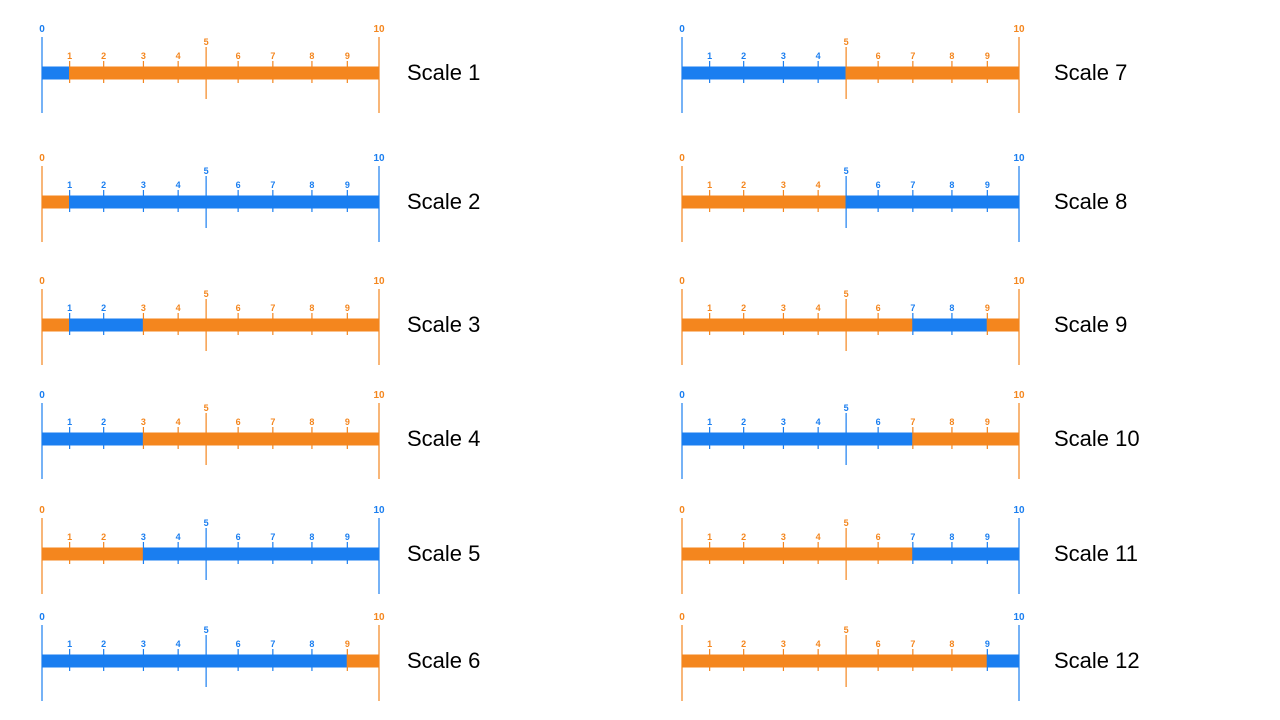  What do you see at coordinates (443, 324) in the screenshot?
I see `scale-label: Scale 3` at bounding box center [443, 324].